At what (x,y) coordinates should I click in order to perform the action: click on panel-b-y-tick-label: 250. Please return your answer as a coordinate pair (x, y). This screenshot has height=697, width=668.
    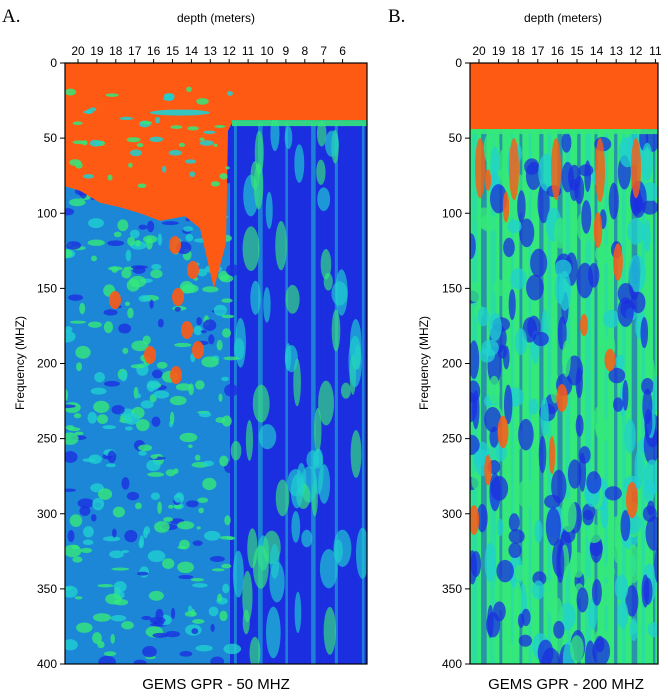
    Looking at the image, I should click on (452, 439).